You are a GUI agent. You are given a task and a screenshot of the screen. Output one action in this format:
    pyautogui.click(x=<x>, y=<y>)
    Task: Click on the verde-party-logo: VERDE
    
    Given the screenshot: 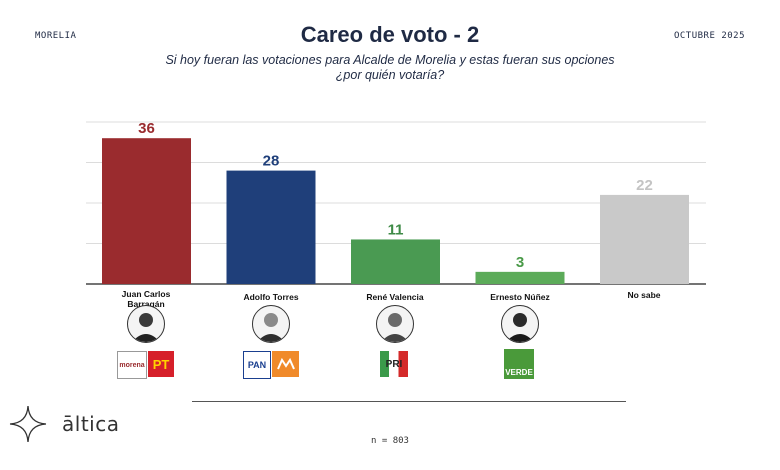 What is the action you would take?
    pyautogui.click(x=519, y=364)
    